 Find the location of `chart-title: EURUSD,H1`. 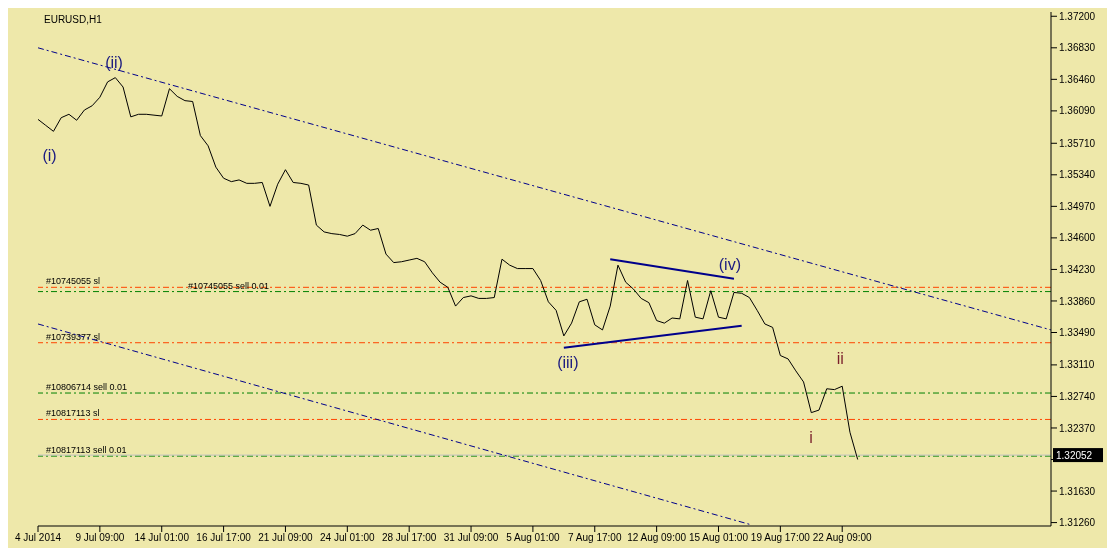

chart-title: EURUSD,H1 is located at coordinates (73, 19).